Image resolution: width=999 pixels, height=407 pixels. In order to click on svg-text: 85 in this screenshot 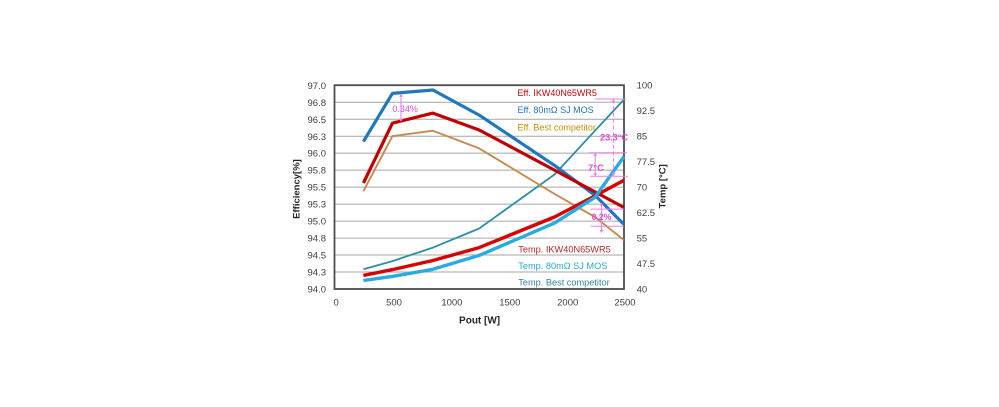, I will do `click(642, 137)`.